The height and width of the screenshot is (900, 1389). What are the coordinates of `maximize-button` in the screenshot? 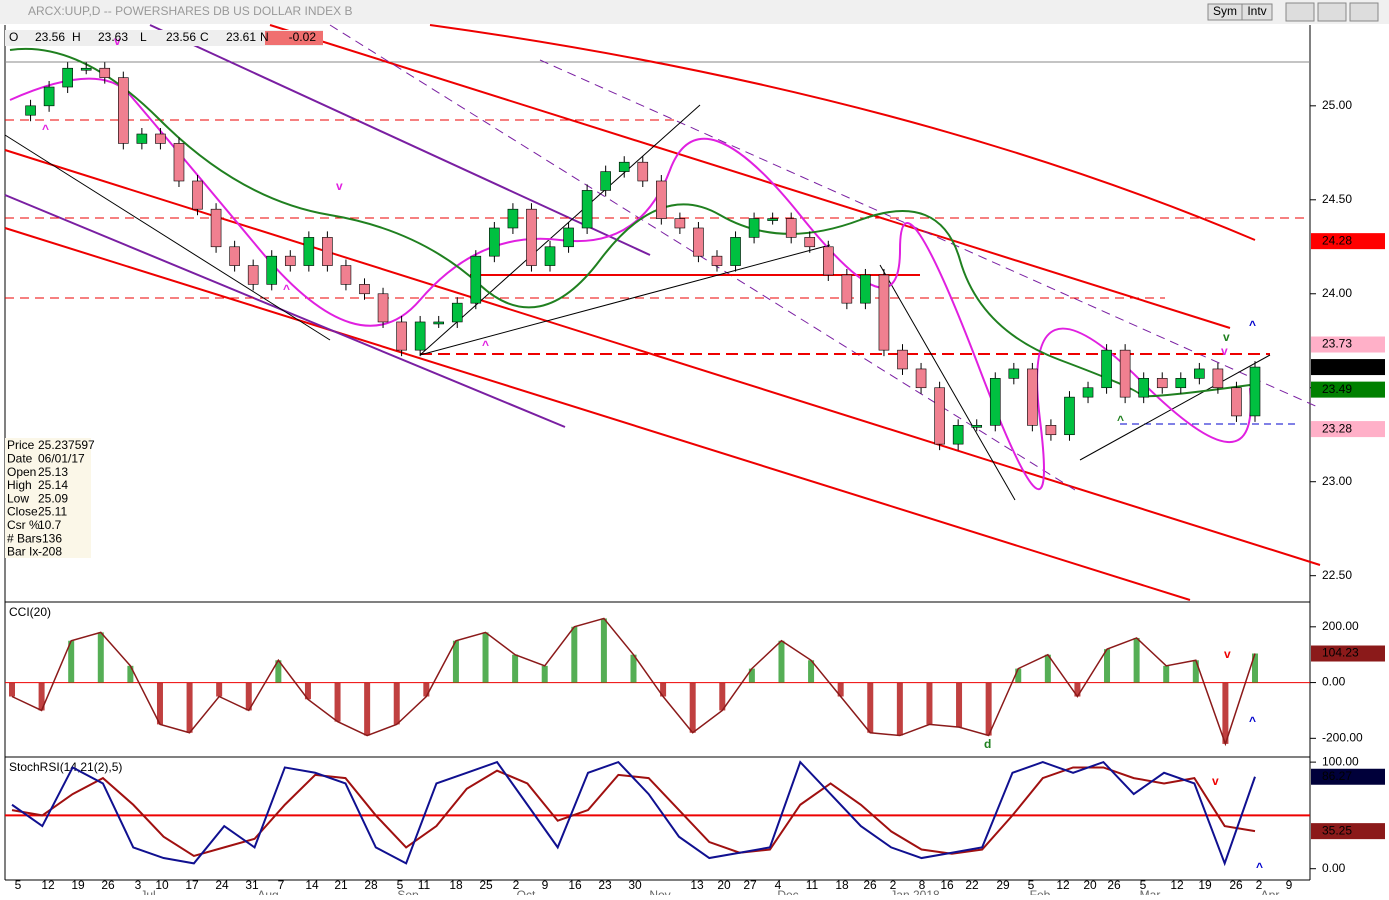 It's located at (1332, 12).